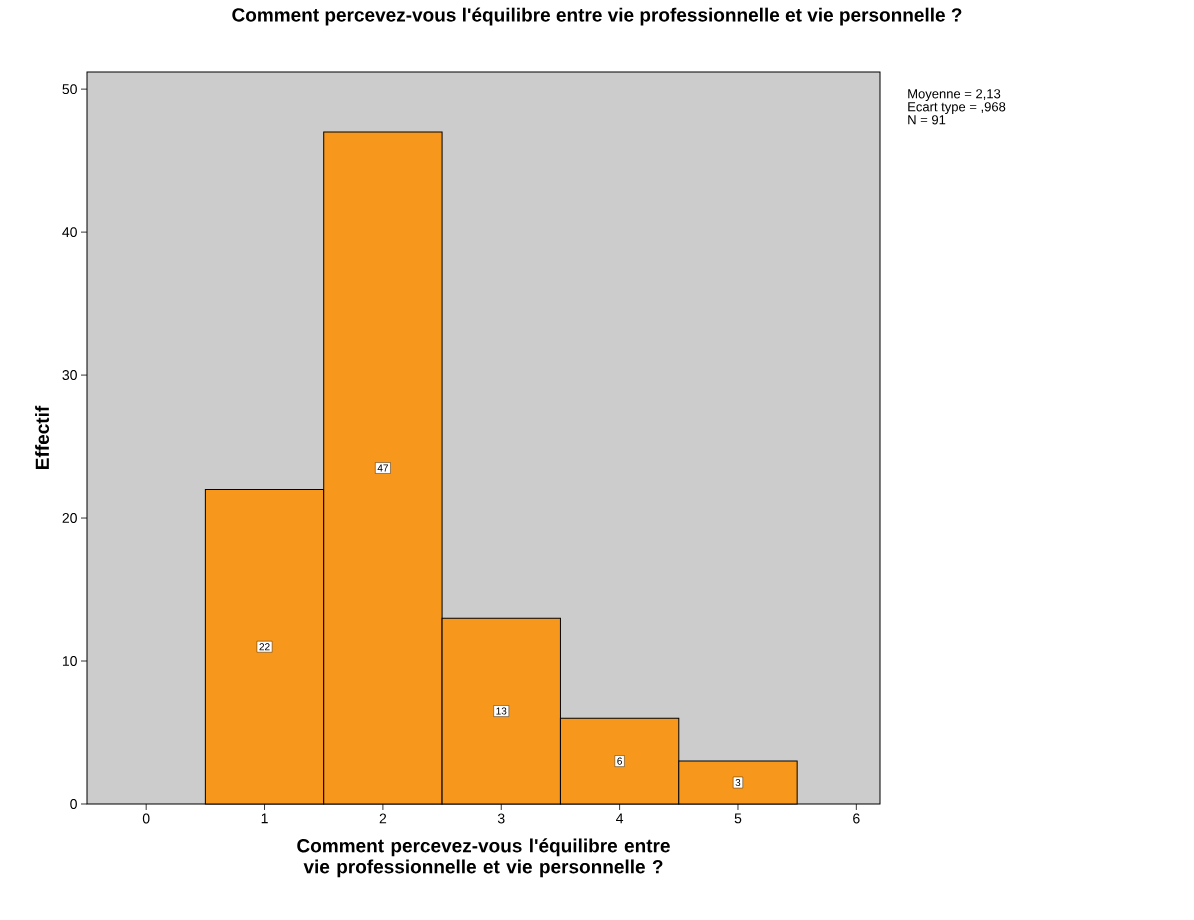 This screenshot has width=1194, height=920. Describe the element at coordinates (597, 16) in the screenshot. I see `chart-title: Comment percevez-vous l'équilibre entre vie professionnelle et vie personnelle ?` at that location.